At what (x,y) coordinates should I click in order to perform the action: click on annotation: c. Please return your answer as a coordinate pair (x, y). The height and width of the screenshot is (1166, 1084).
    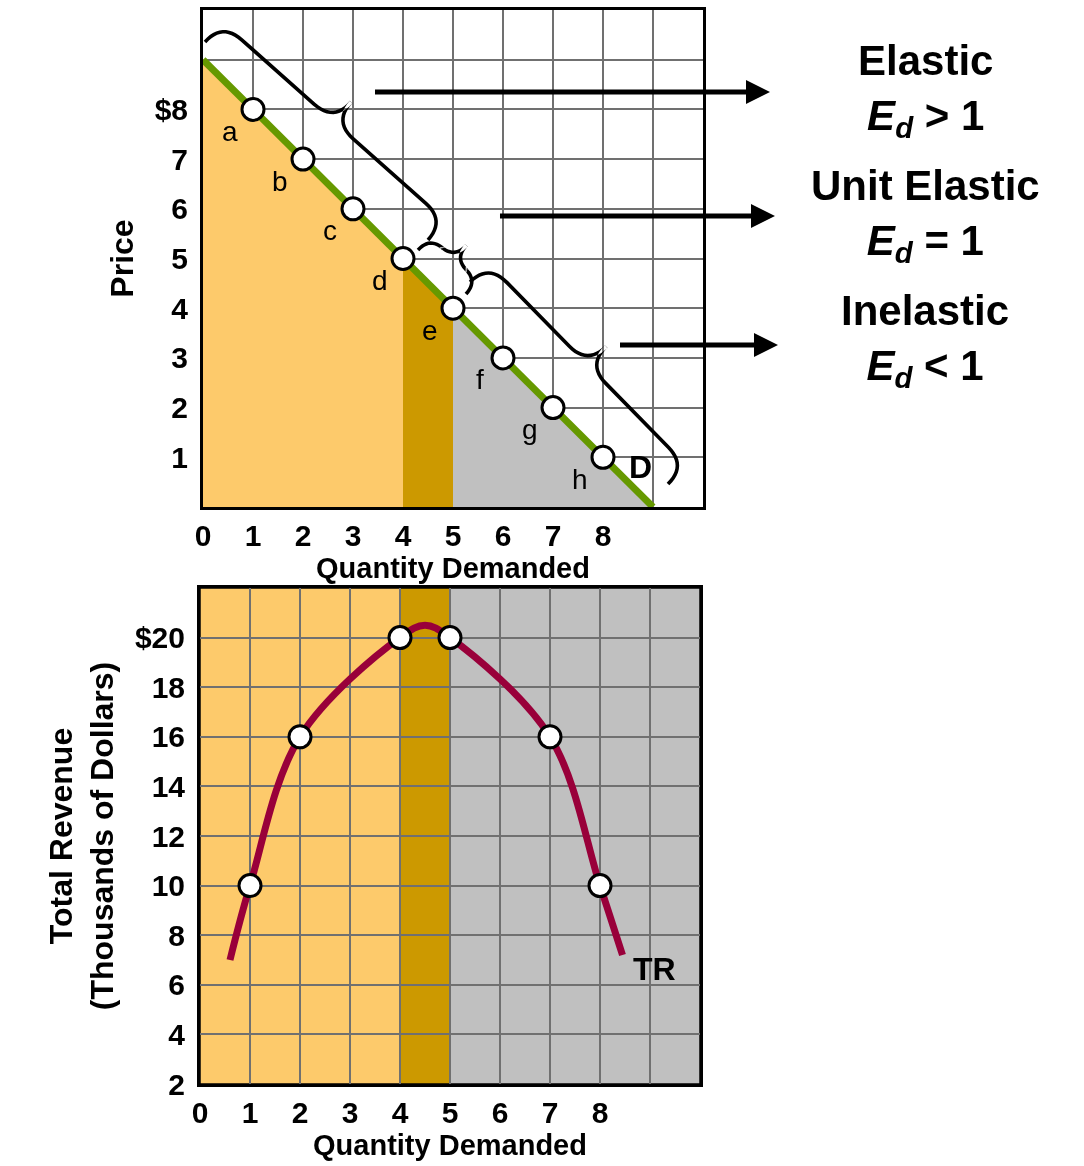
    Looking at the image, I should click on (330, 230).